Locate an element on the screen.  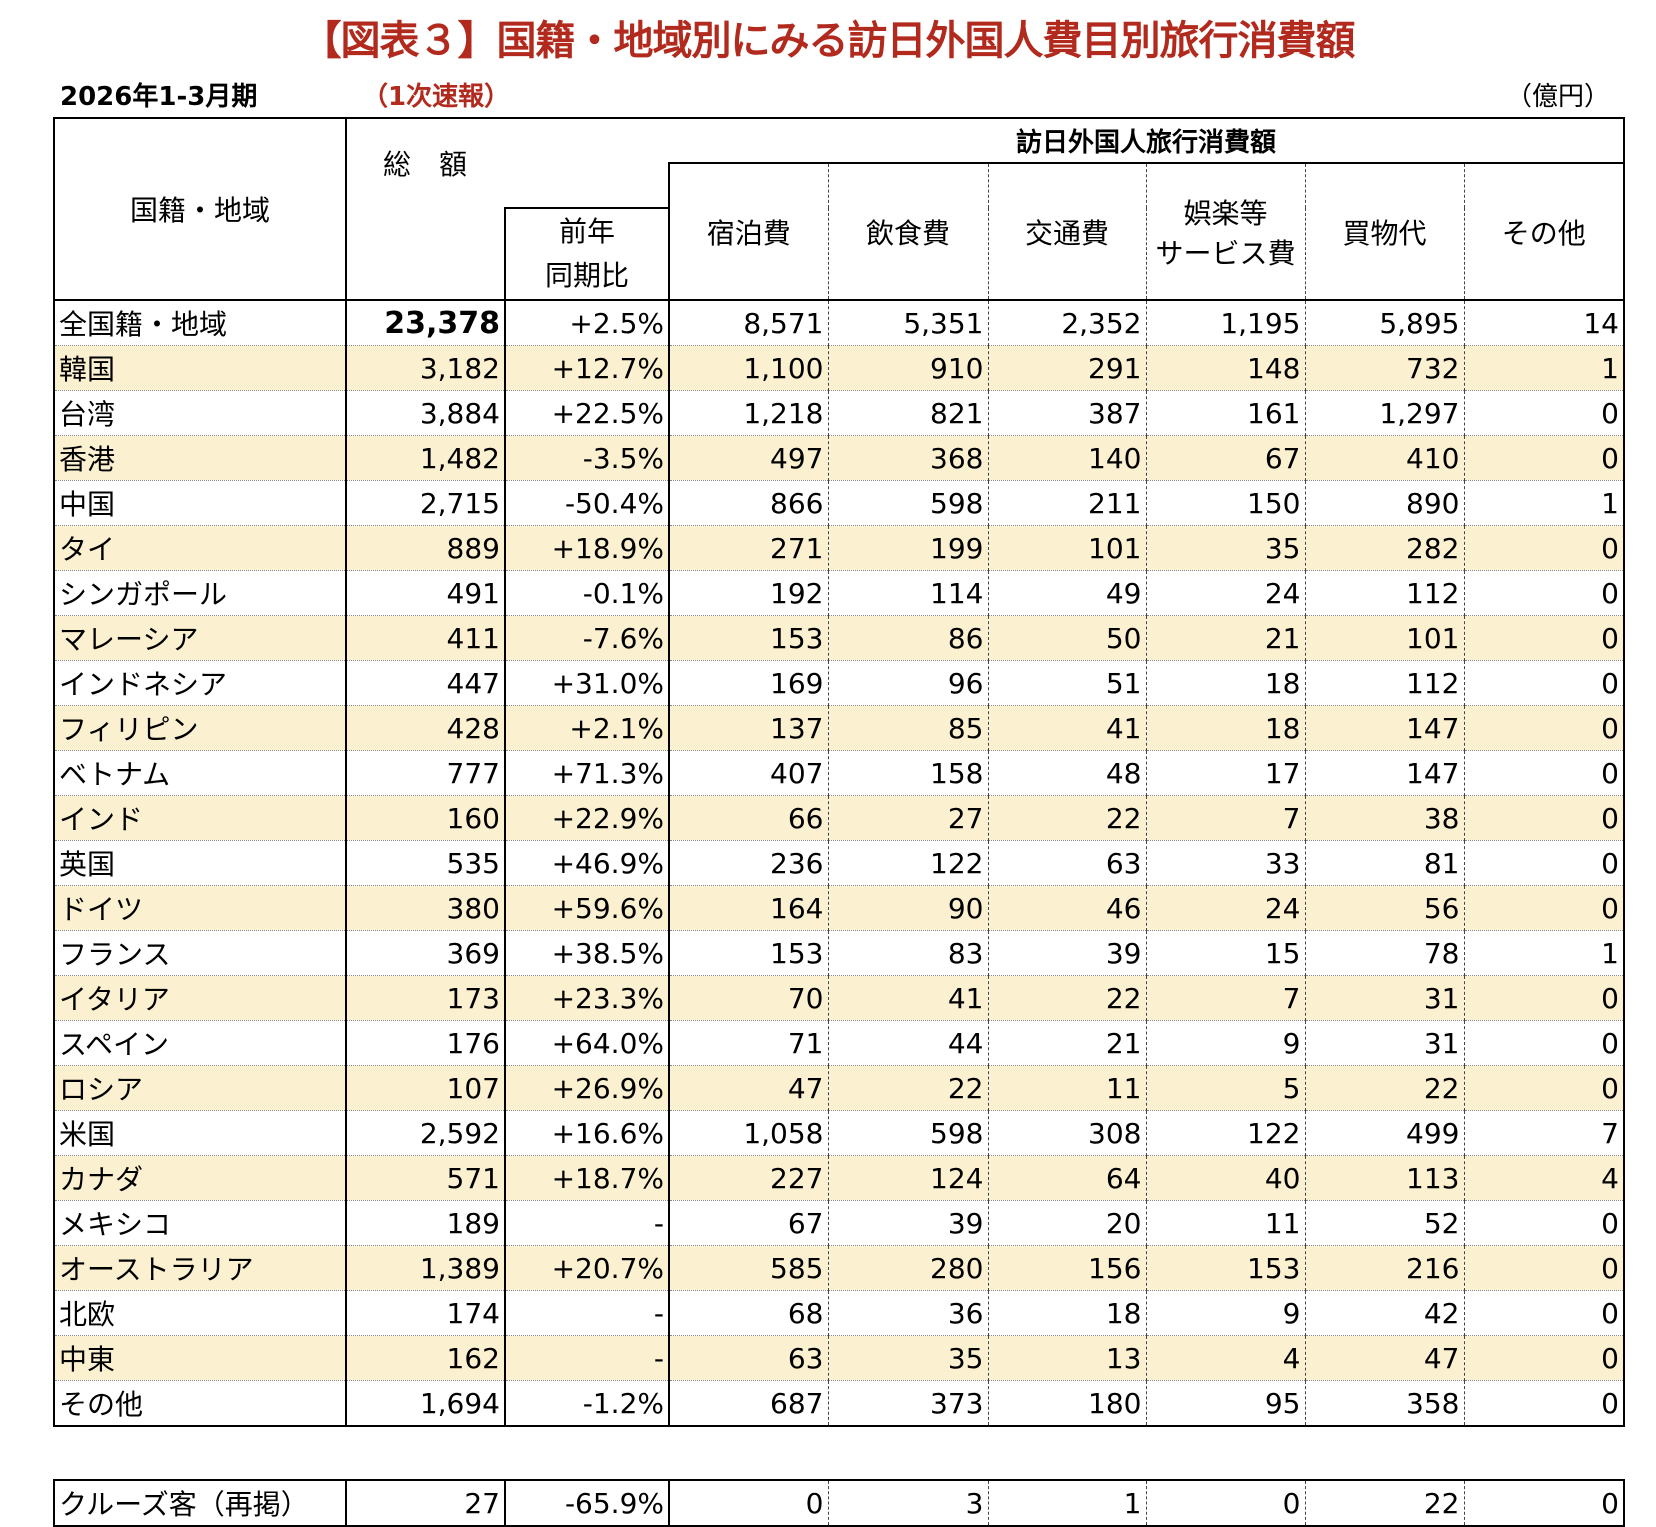
cell-other: 7 is located at coordinates (1543, 1133).